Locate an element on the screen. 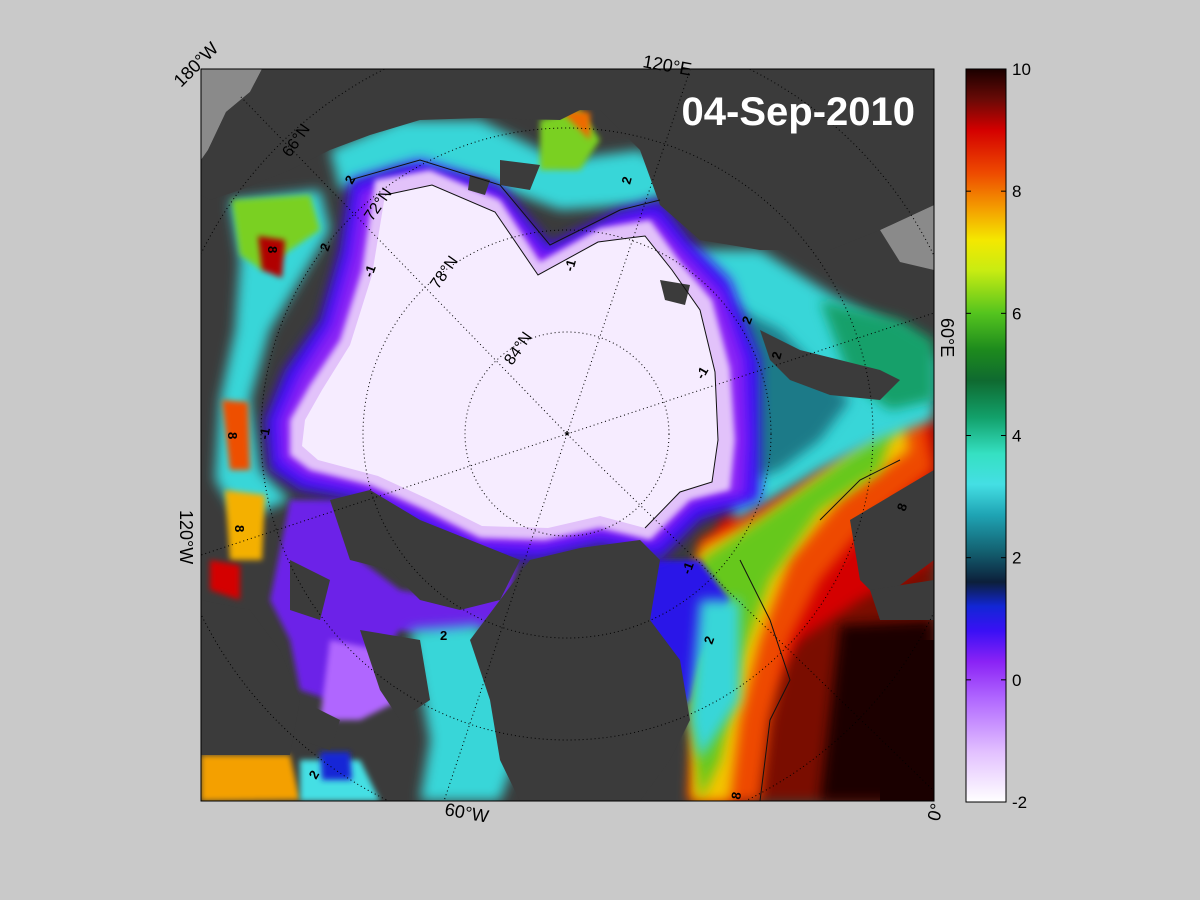  lon-label-0: 0° is located at coordinates (936, 812).